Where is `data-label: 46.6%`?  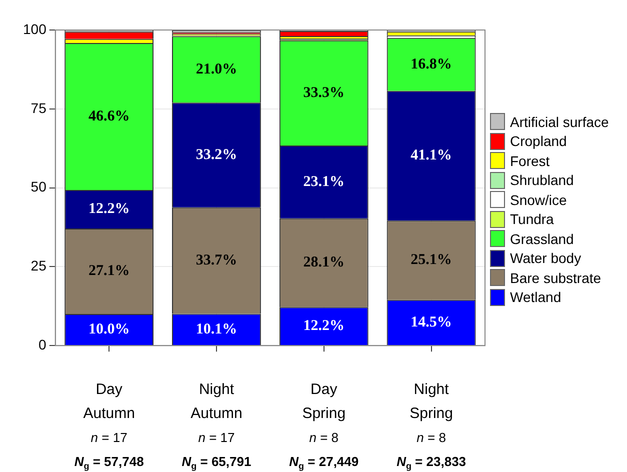
data-label: 46.6% is located at coordinates (109, 116).